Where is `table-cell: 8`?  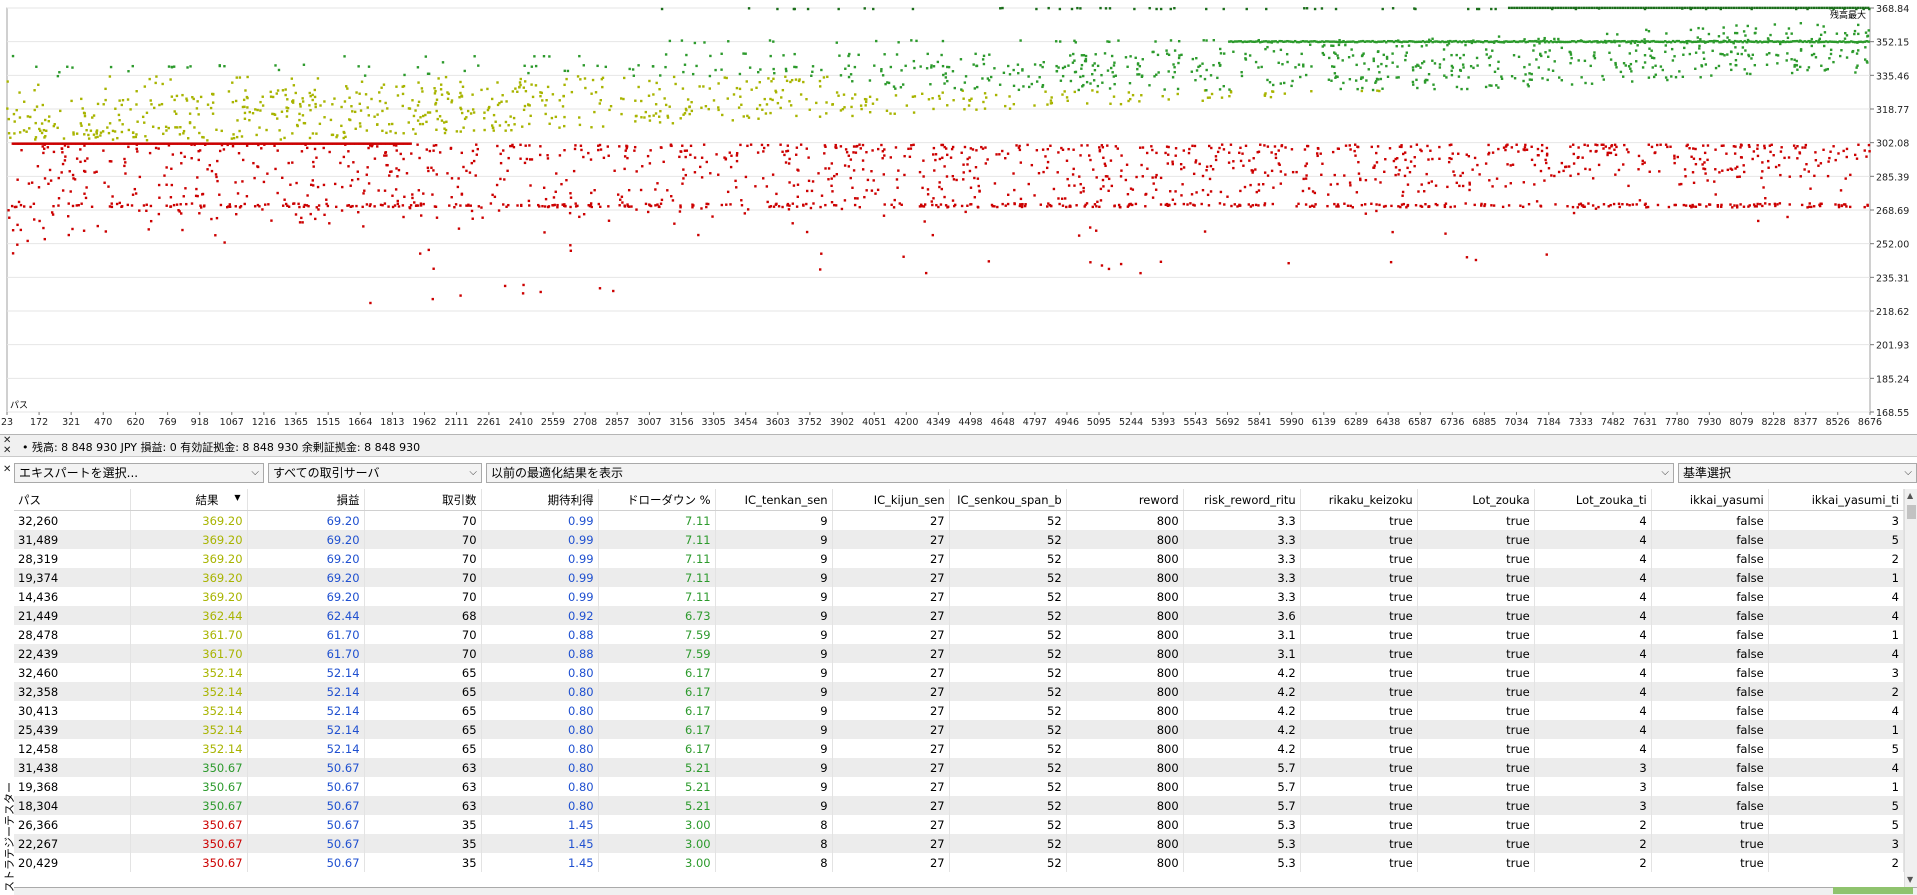
table-cell: 8 is located at coordinates (774, 843).